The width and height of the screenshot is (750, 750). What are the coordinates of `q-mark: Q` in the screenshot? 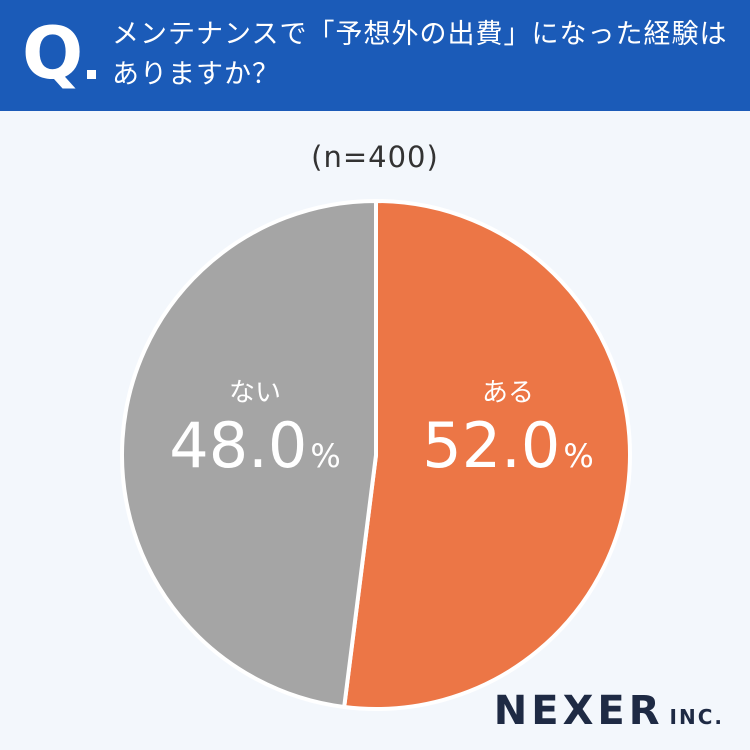 It's located at (53, 53).